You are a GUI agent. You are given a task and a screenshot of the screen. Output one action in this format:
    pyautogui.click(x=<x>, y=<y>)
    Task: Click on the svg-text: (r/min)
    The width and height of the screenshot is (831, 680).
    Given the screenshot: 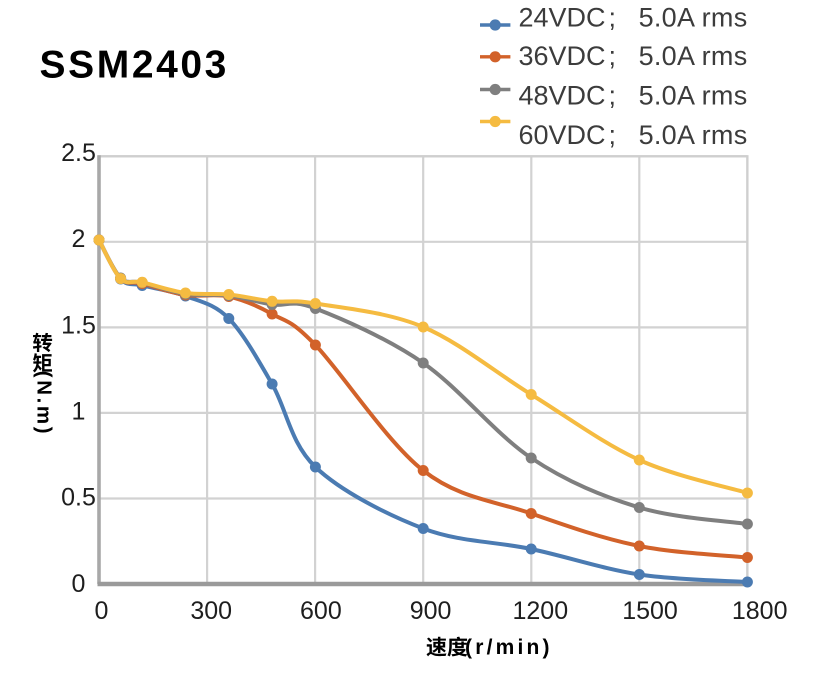 What is the action you would take?
    pyautogui.click(x=509, y=647)
    